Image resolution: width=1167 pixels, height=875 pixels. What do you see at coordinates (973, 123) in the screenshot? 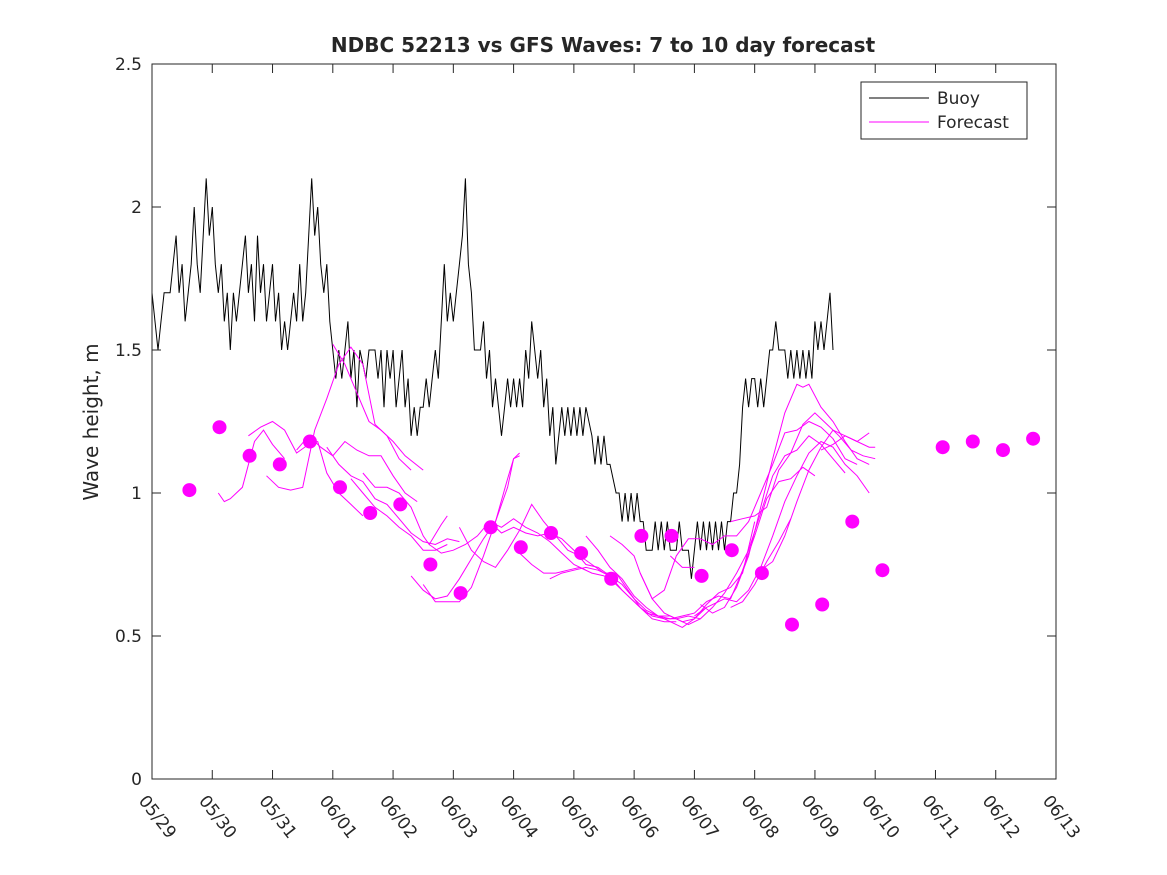
I see `legend-label-forecast: Forecast` at bounding box center [973, 123].